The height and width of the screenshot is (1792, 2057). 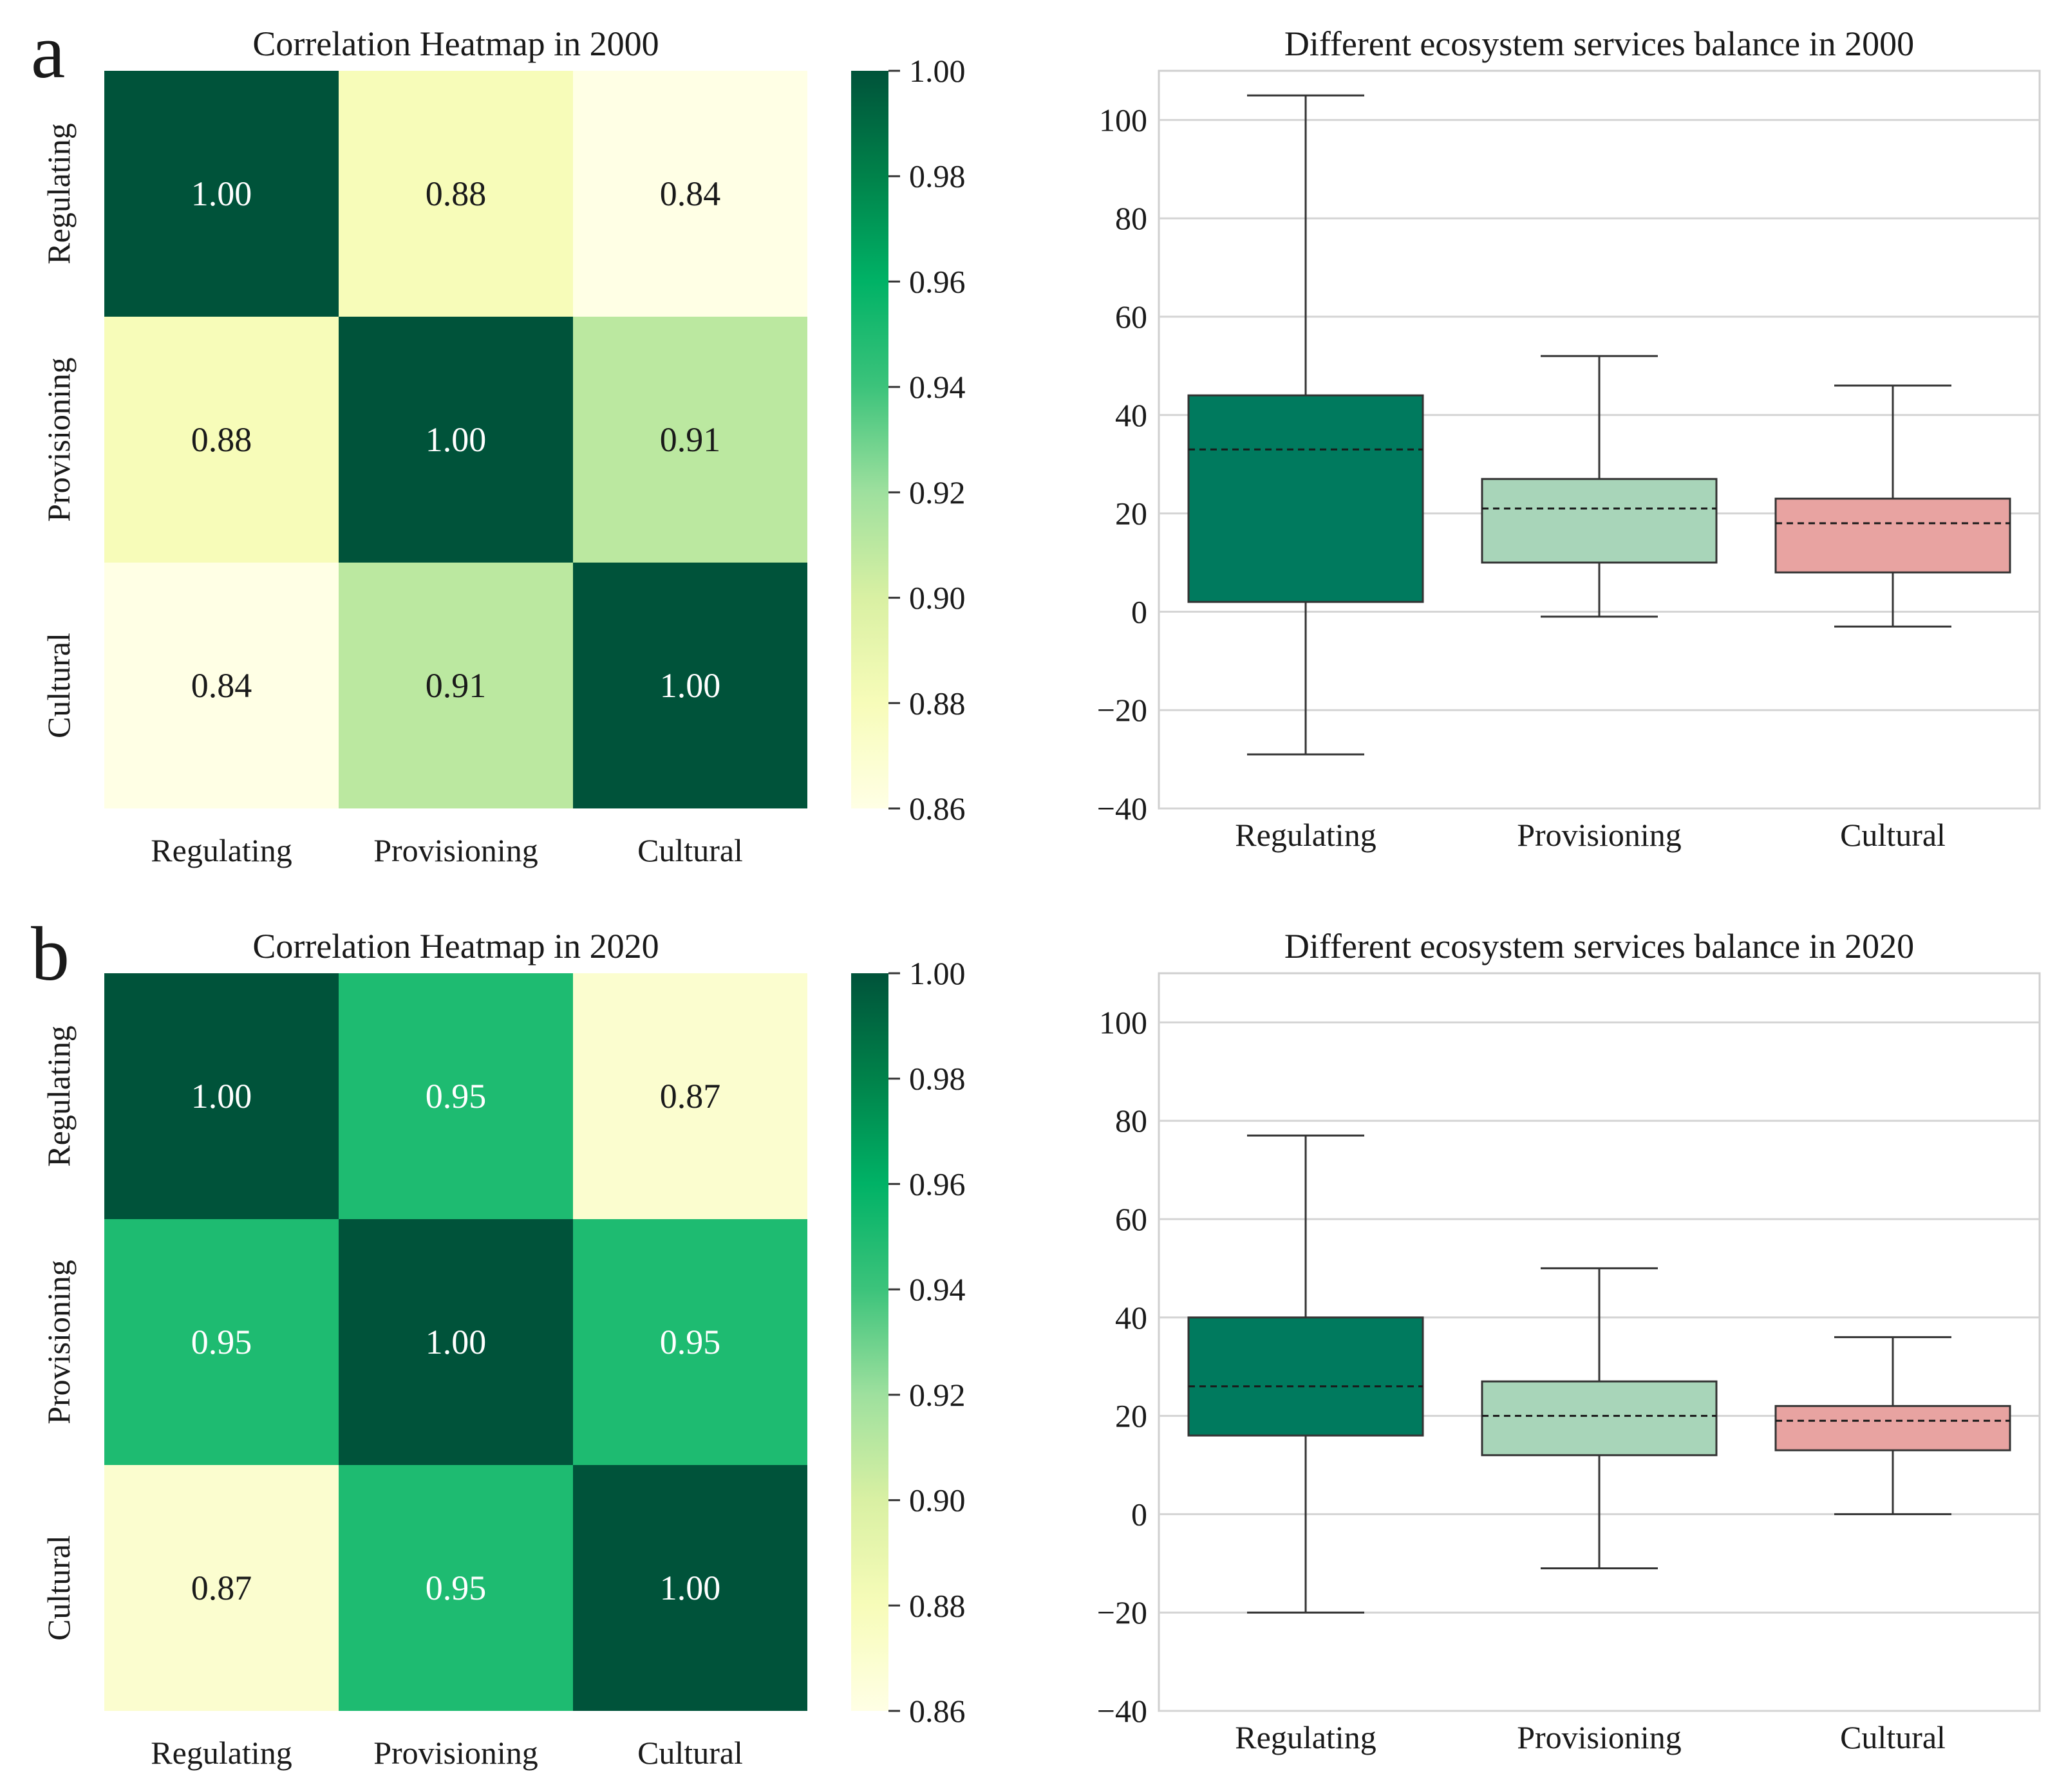 I want to click on heatmap-title: Correlation Heatmap in 2020, so click(x=456, y=946).